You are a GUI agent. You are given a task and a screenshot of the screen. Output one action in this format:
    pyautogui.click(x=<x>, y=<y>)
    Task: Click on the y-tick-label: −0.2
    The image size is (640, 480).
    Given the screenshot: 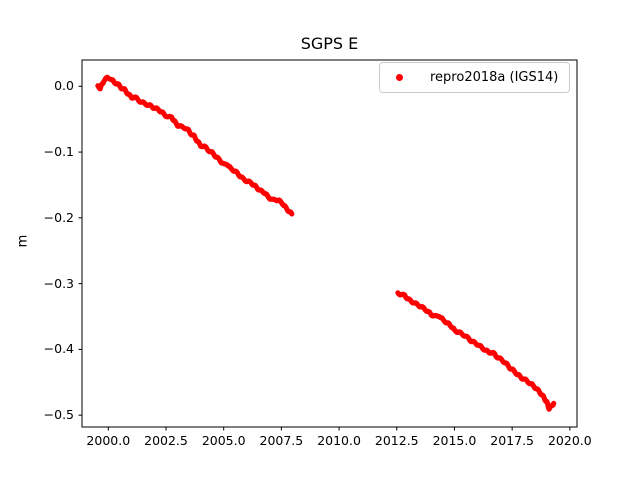 What is the action you would take?
    pyautogui.click(x=58, y=217)
    